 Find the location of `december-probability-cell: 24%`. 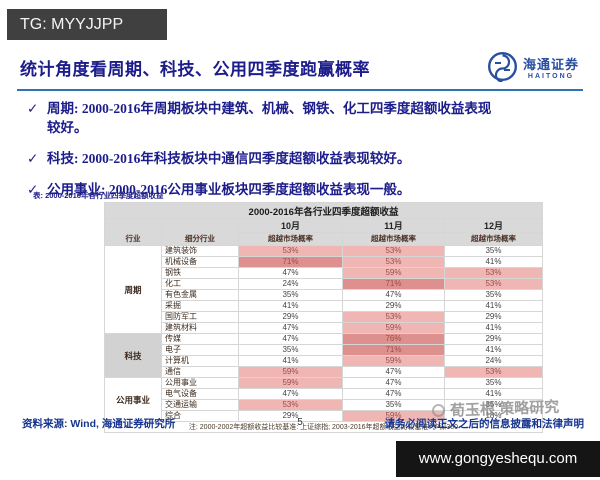

december-probability-cell: 24% is located at coordinates (493, 361).